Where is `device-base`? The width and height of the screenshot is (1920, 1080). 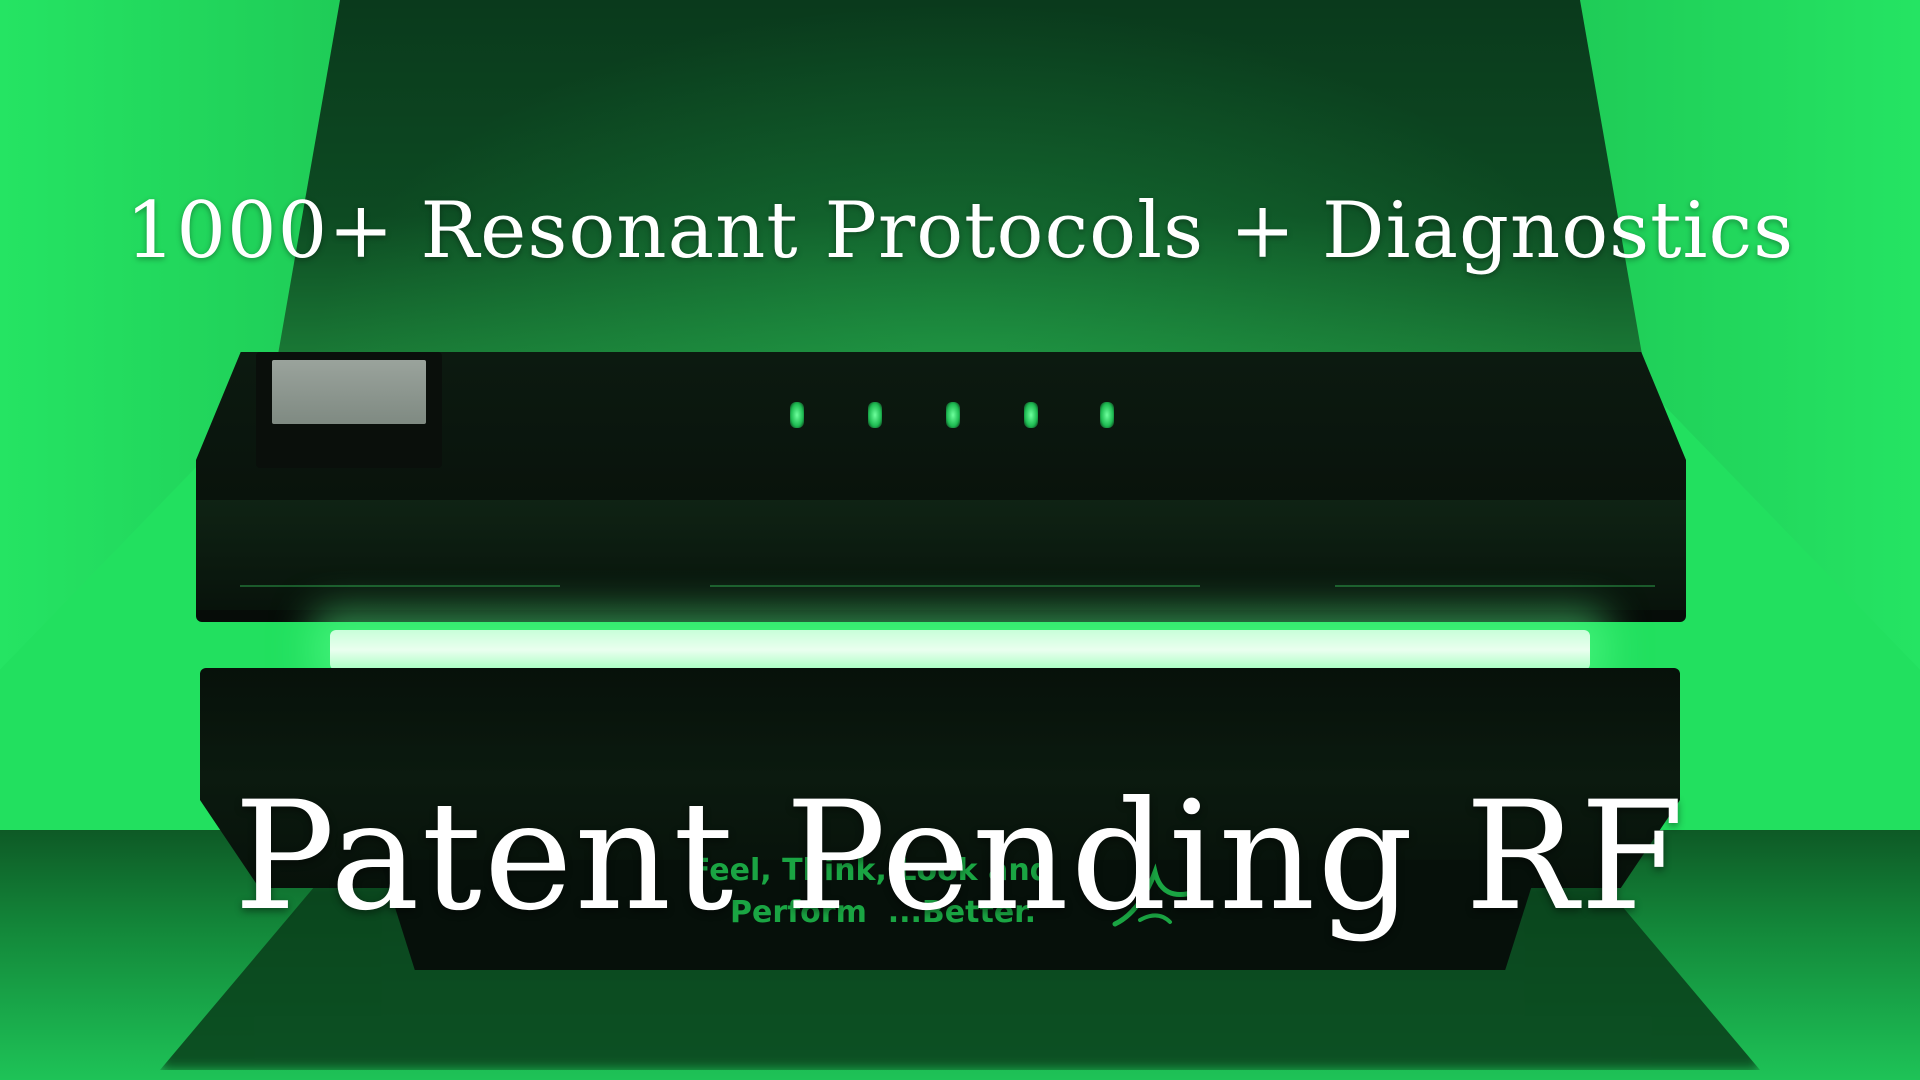
device-base is located at coordinates (960, 915).